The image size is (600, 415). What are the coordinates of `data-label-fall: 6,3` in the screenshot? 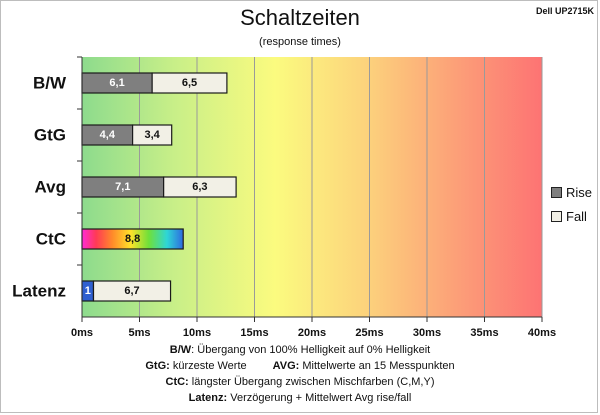 It's located at (199, 187).